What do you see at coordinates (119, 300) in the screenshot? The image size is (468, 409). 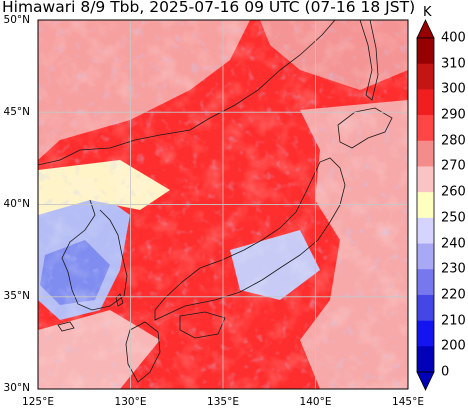 I see `tsushima-island` at bounding box center [119, 300].